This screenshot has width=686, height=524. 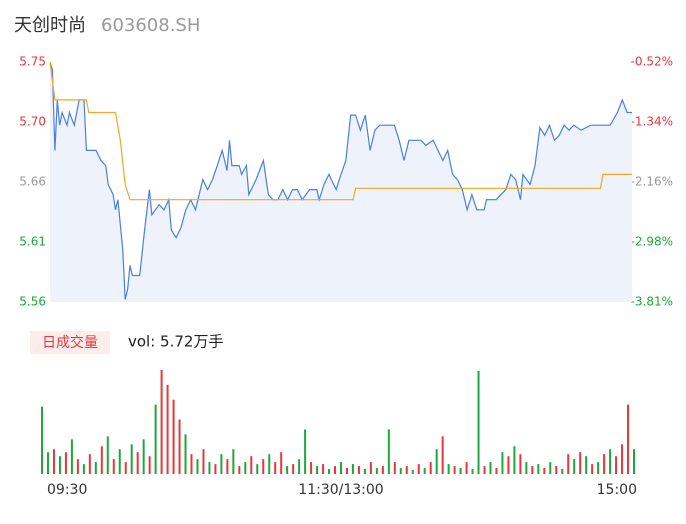 I want to click on y2-tick-label: -1.34%, so click(x=652, y=122).